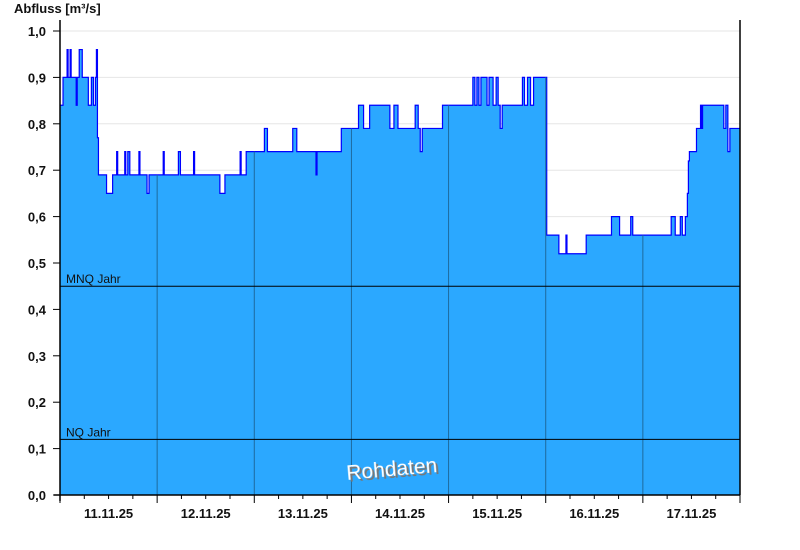 This screenshot has height=550, width=800. Describe the element at coordinates (37, 217) in the screenshot. I see `y-tick-label: 0,6` at that location.